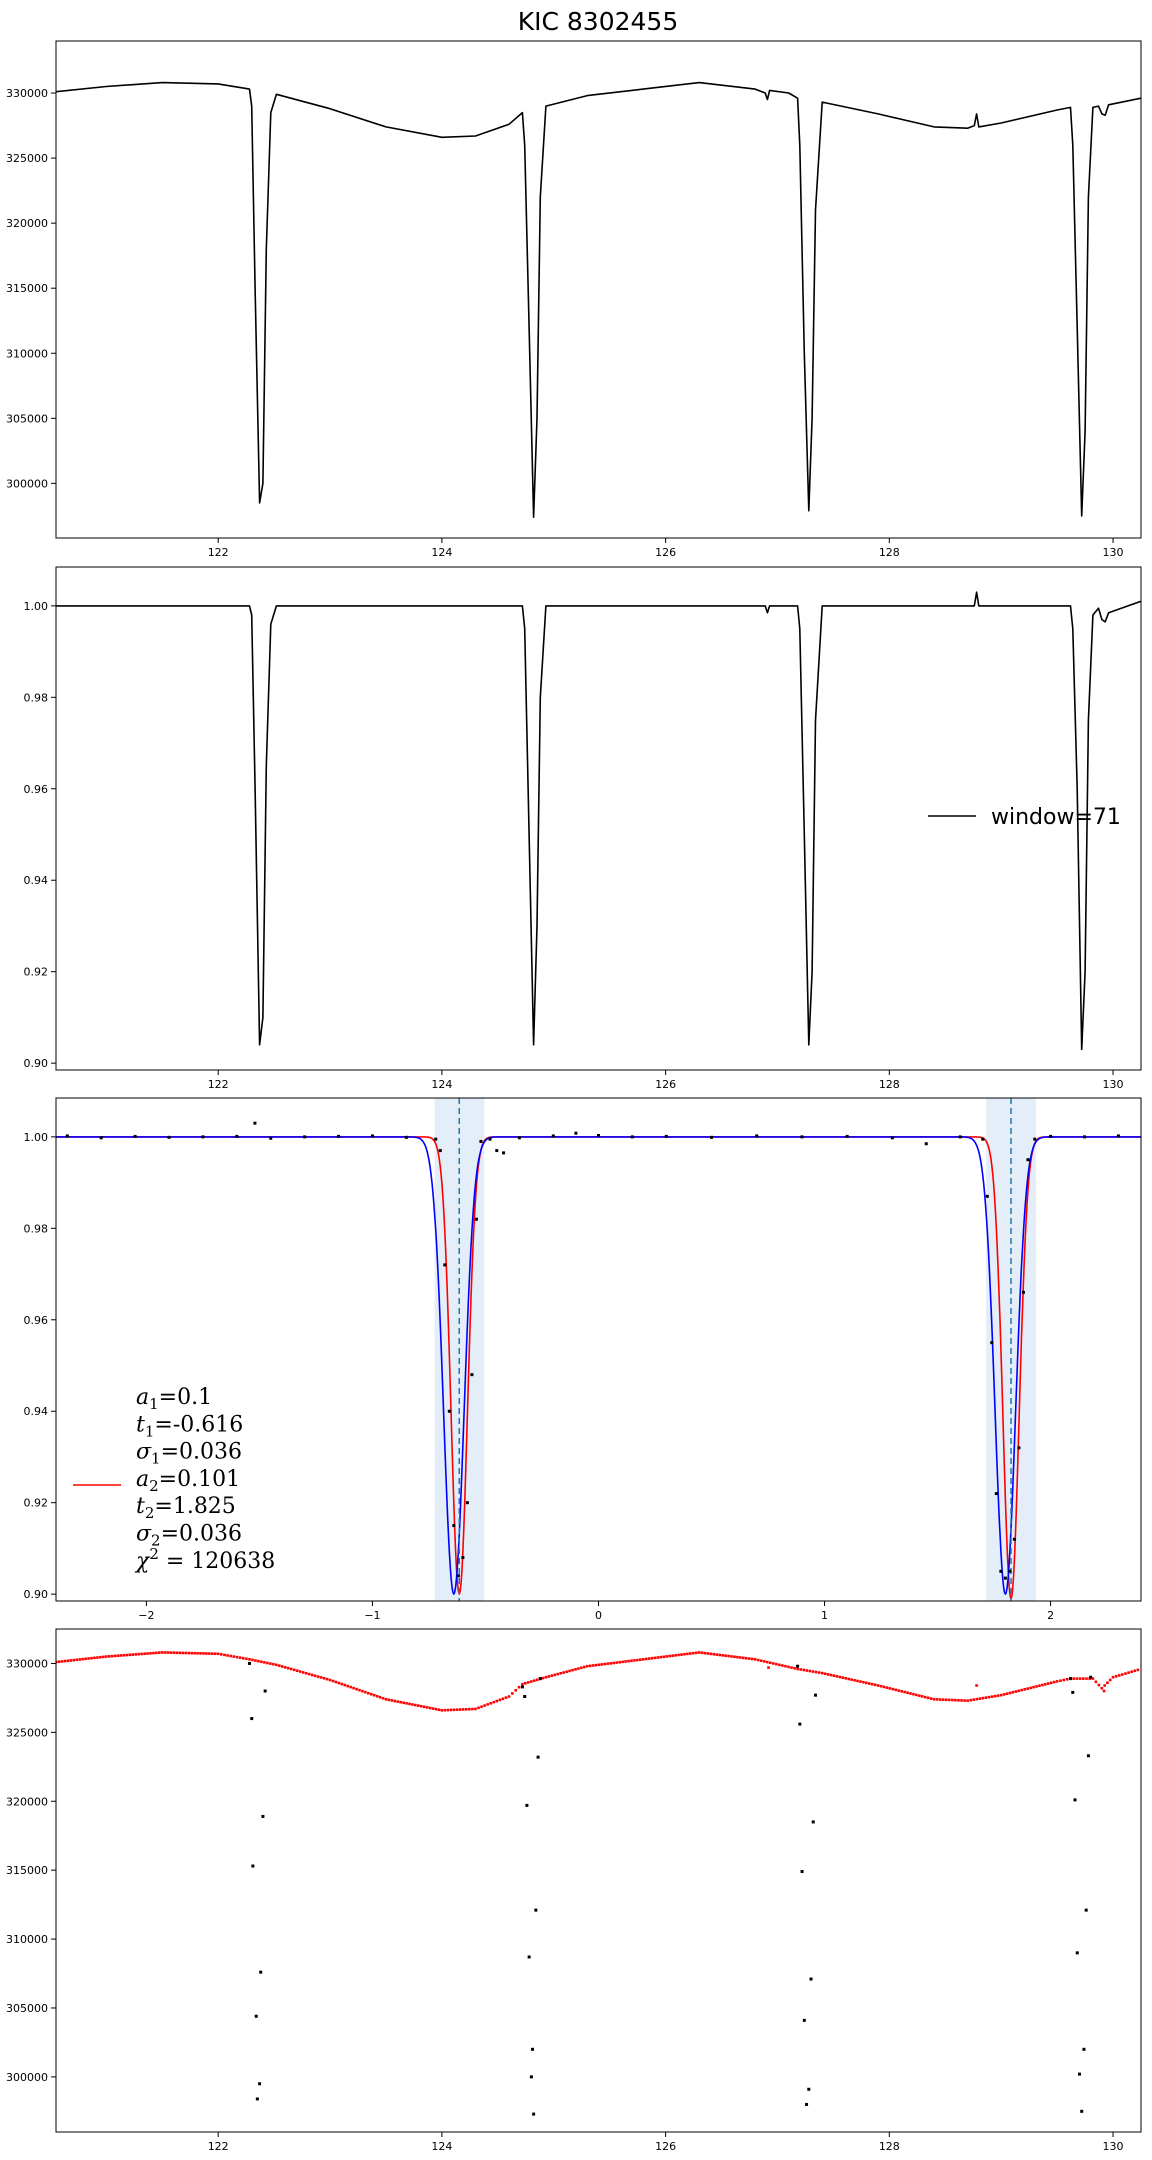 The height and width of the screenshot is (2160, 1152). I want to click on fit-parameter-line: σ1=0.036, so click(189, 1454).